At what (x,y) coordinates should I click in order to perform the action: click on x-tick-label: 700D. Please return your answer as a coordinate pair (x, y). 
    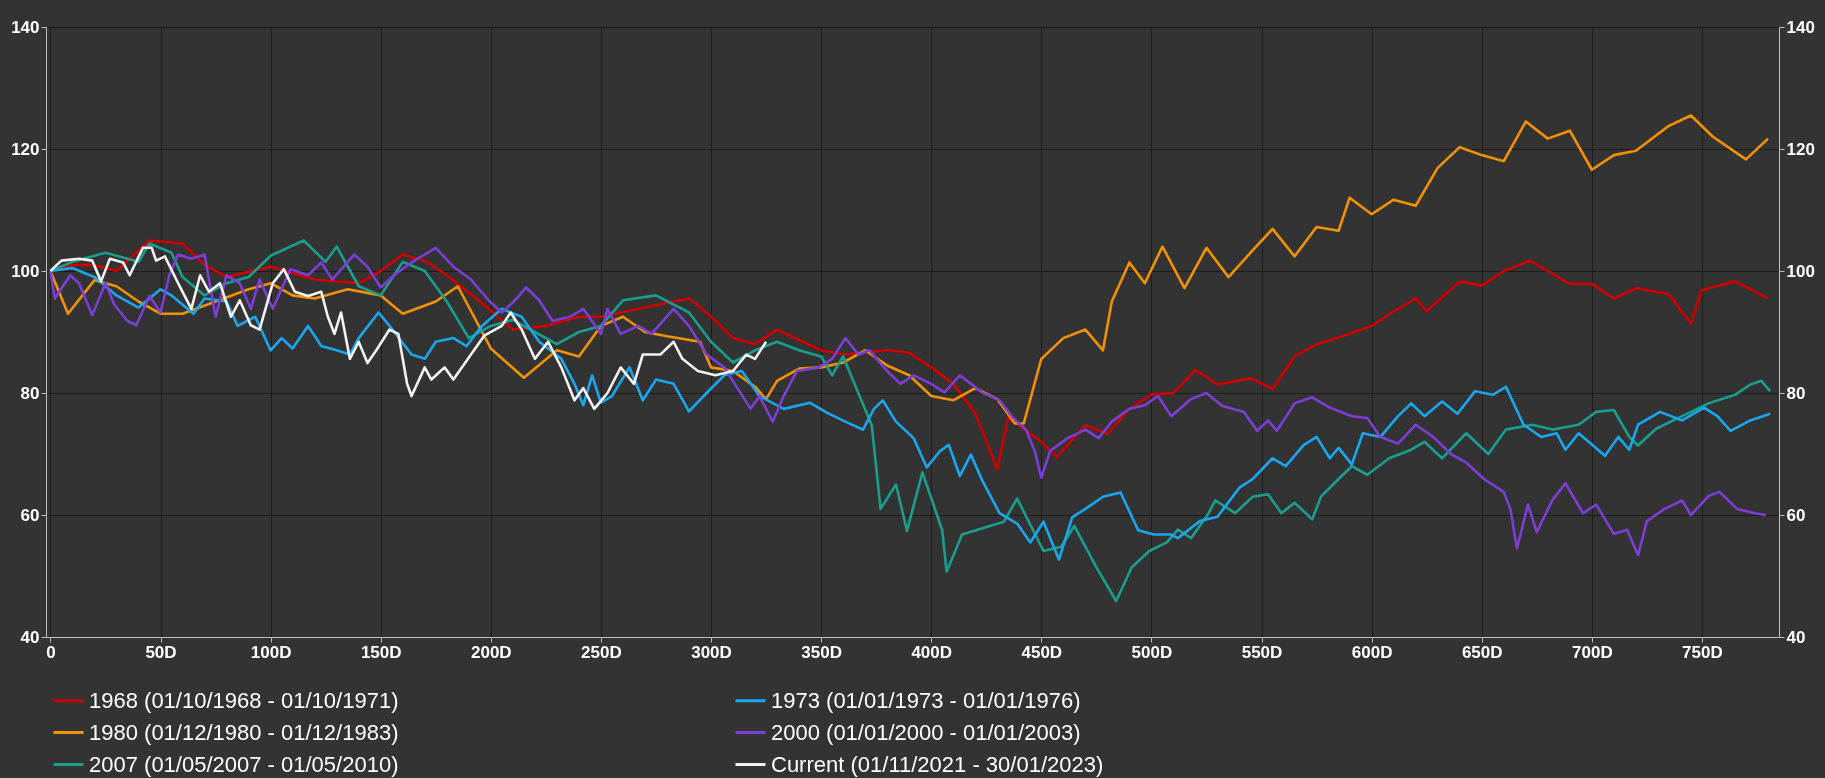
    Looking at the image, I should click on (1592, 652).